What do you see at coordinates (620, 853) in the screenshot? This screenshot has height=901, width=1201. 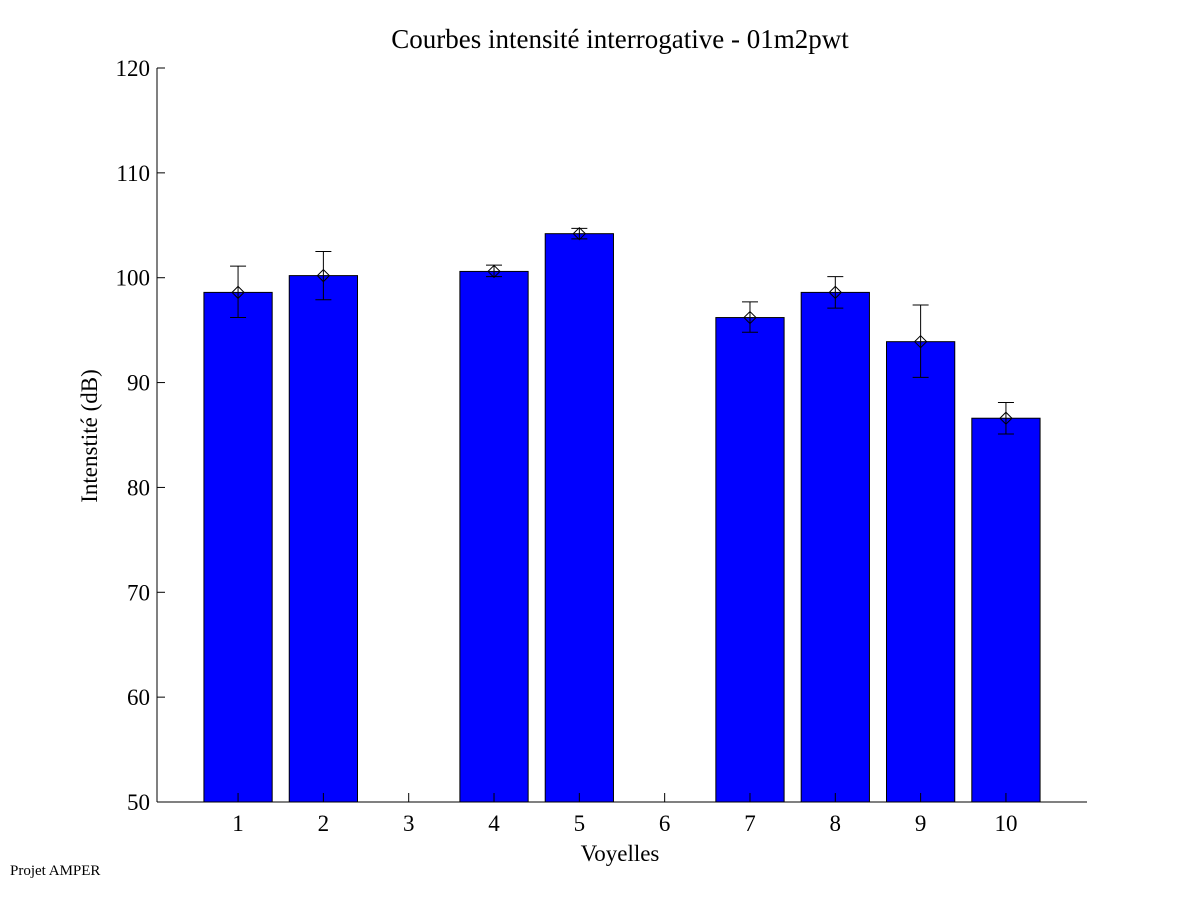 I see `x-axis-label: Voyelles` at bounding box center [620, 853].